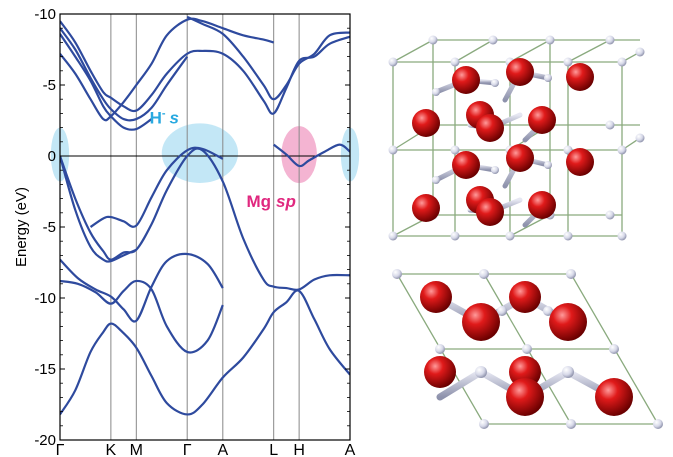 The height and width of the screenshot is (457, 673). Describe the element at coordinates (286, 201) in the screenshot. I see `annotation-orbital: sp` at that location.